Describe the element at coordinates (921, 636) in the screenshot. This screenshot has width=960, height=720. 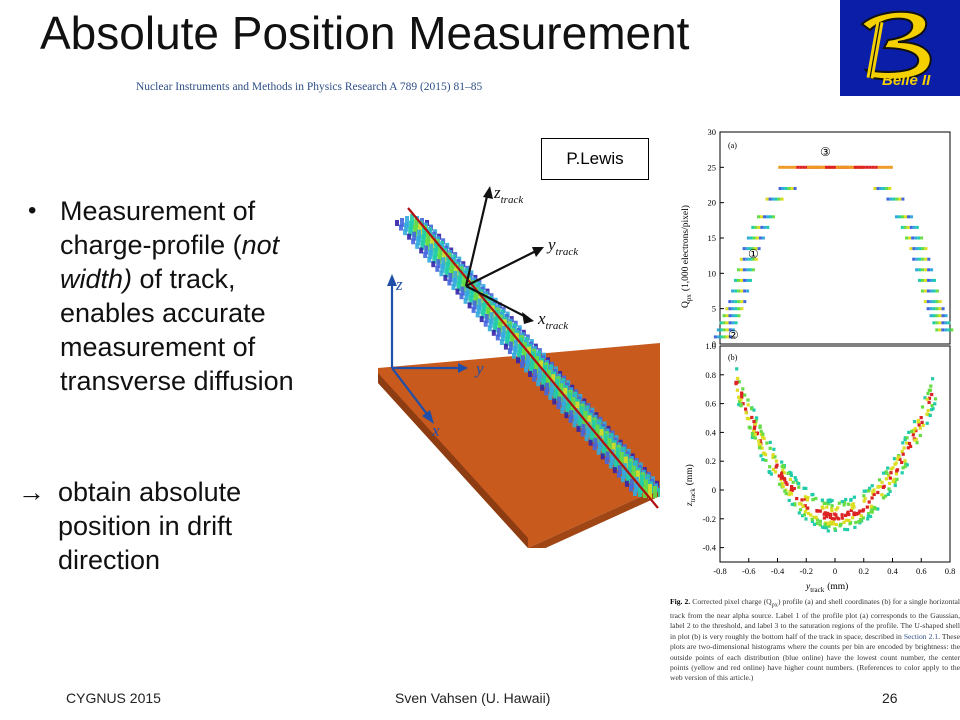
I see `caption-section-link: Section 2.1` at that location.